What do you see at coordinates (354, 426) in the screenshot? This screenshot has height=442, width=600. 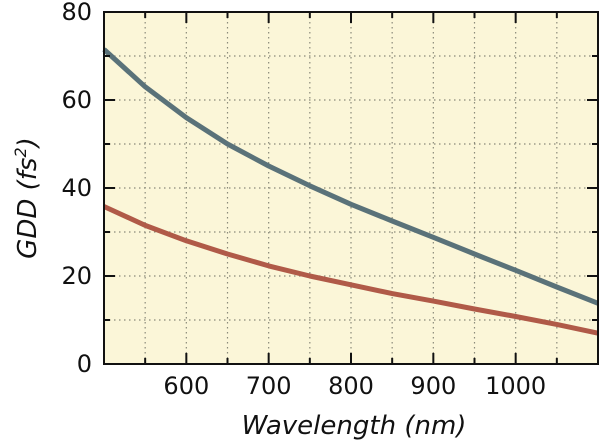 I see `x-axis-title: Wavelength (nm)` at bounding box center [354, 426].